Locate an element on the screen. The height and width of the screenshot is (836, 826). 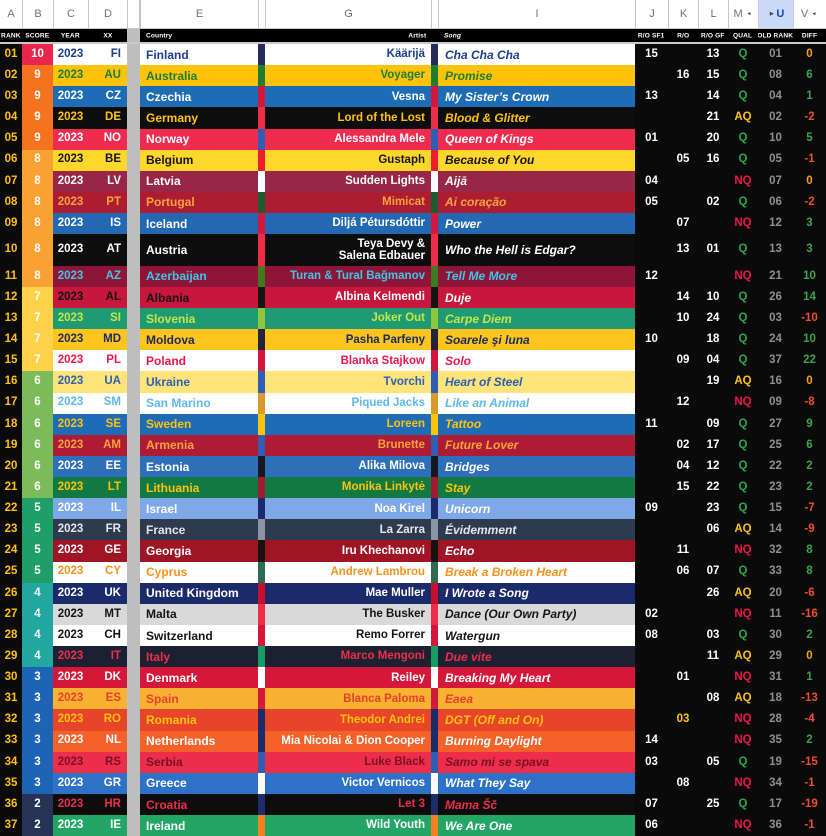
cell-ro-sf1: 06 is located at coordinates (651, 825).